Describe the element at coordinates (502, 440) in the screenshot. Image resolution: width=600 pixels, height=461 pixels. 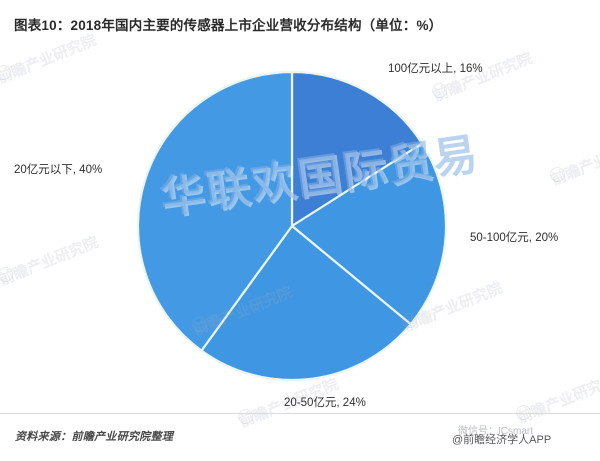
I see `app-credit: @前瞻经济学人APP` at that location.